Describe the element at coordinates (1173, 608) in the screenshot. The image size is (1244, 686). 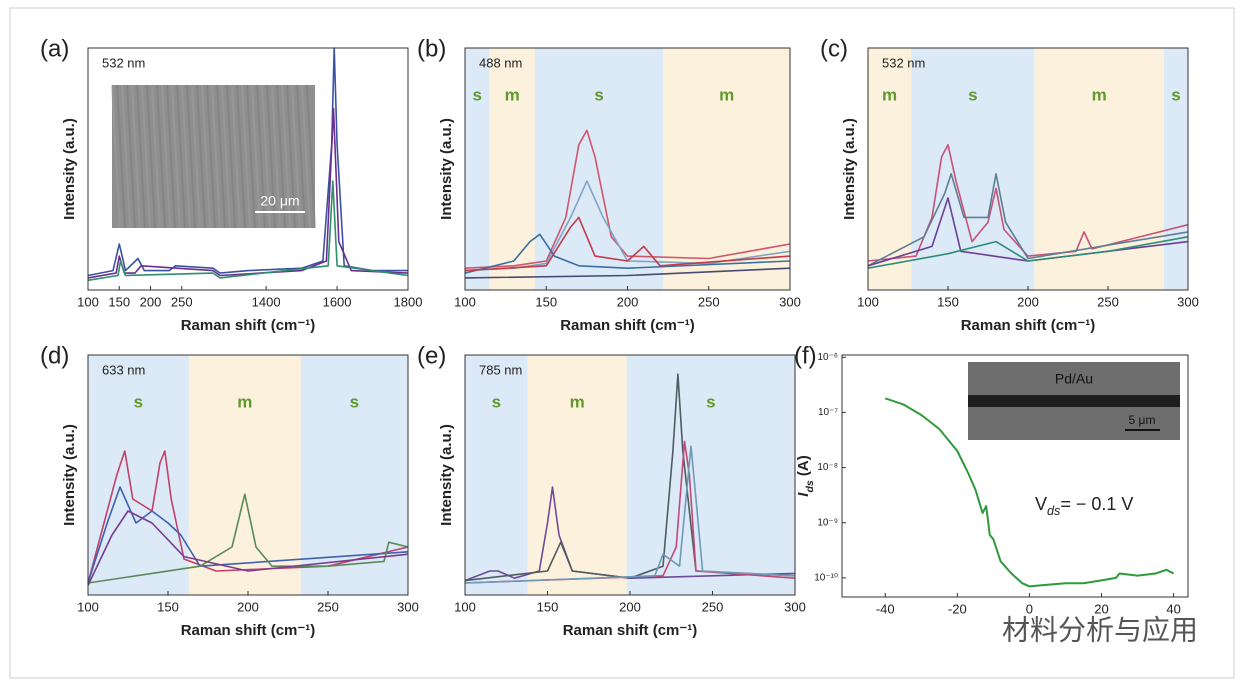
I see `x-tick-label: 40` at that location.